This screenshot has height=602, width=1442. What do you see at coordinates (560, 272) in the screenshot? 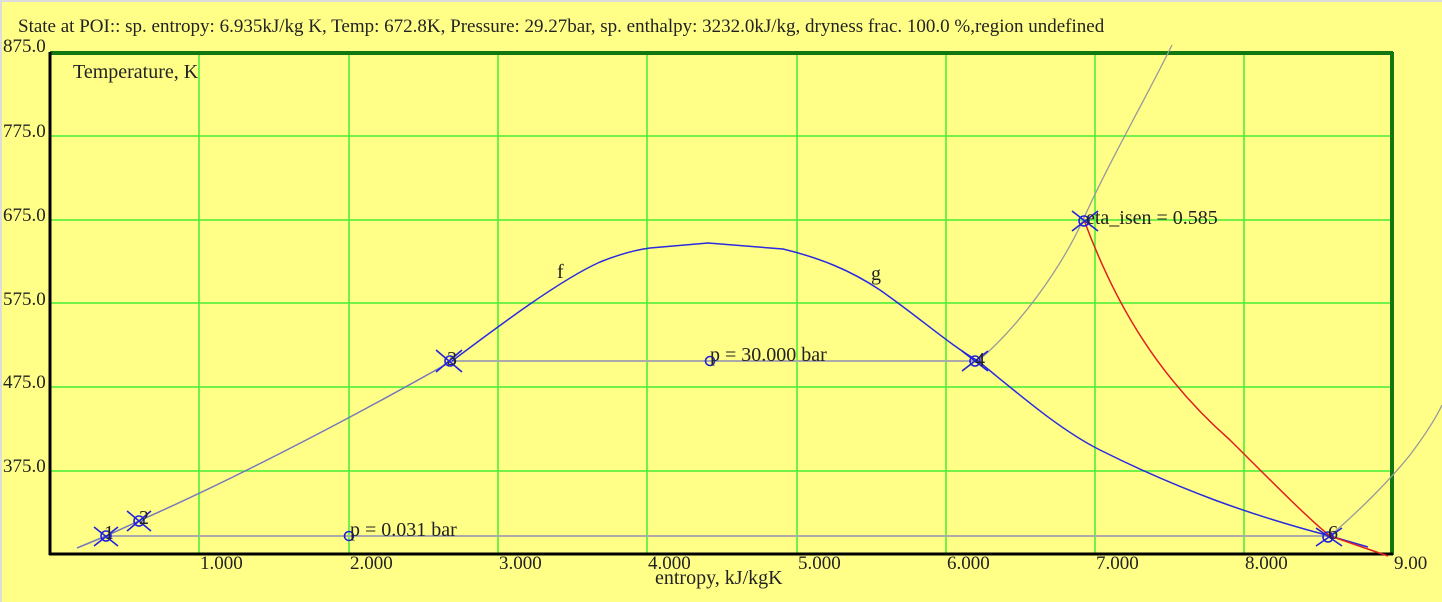
I see `dome-label-f: f` at bounding box center [560, 272].